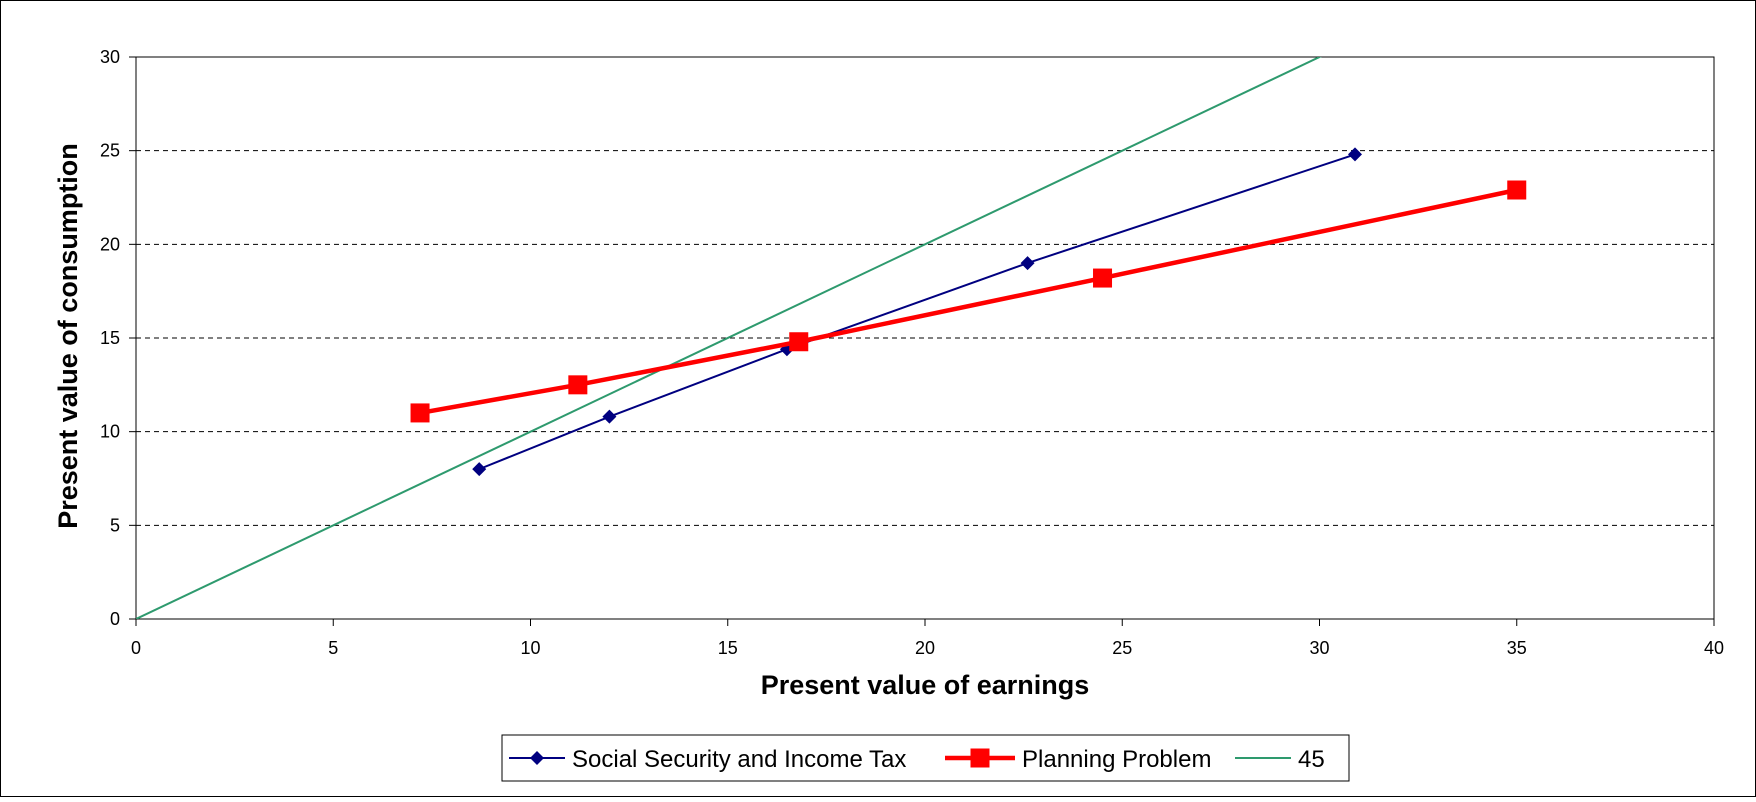 The height and width of the screenshot is (802, 1756). Describe the element at coordinates (1517, 648) in the screenshot. I see `x-tick-label: 35` at that location.